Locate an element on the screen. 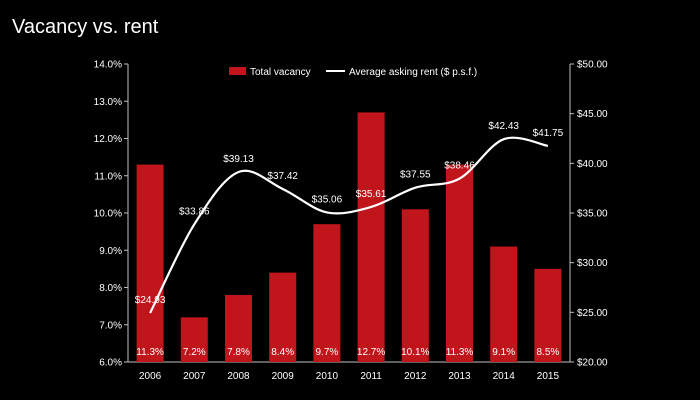  x-tick-label: 2006 is located at coordinates (150, 376).